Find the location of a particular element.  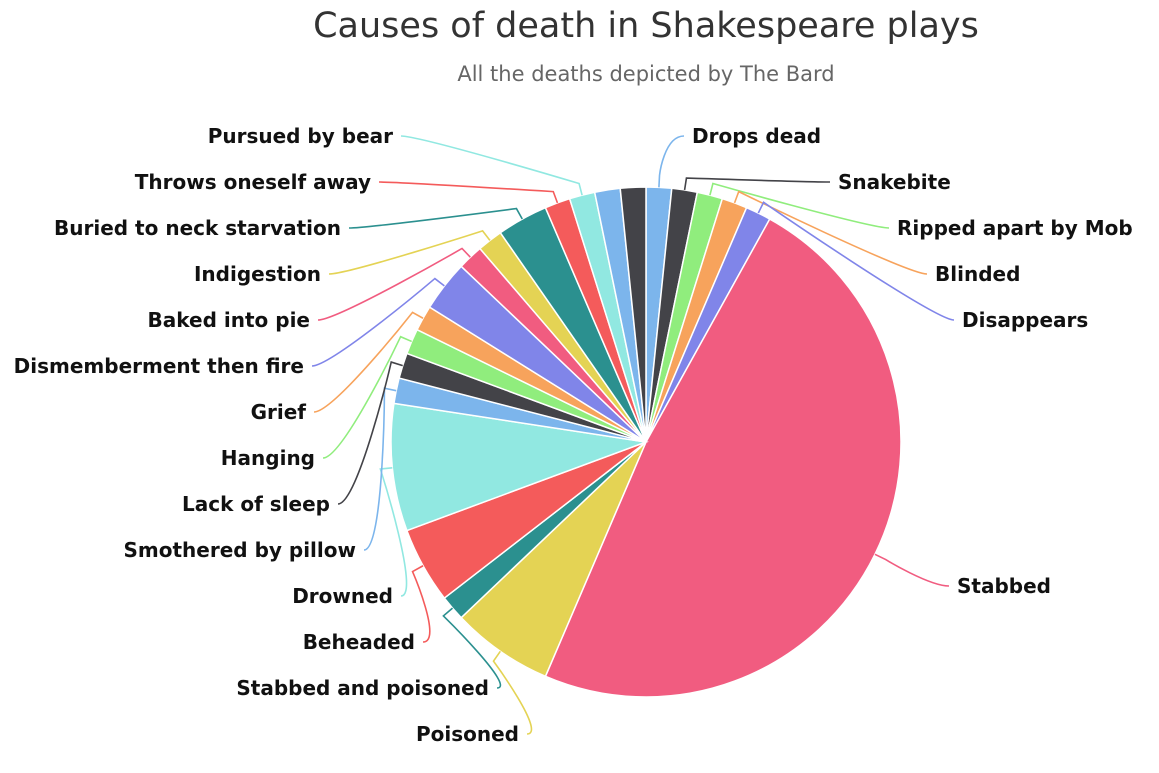

connector-line-dismemberment-then-fire is located at coordinates (378, 322).